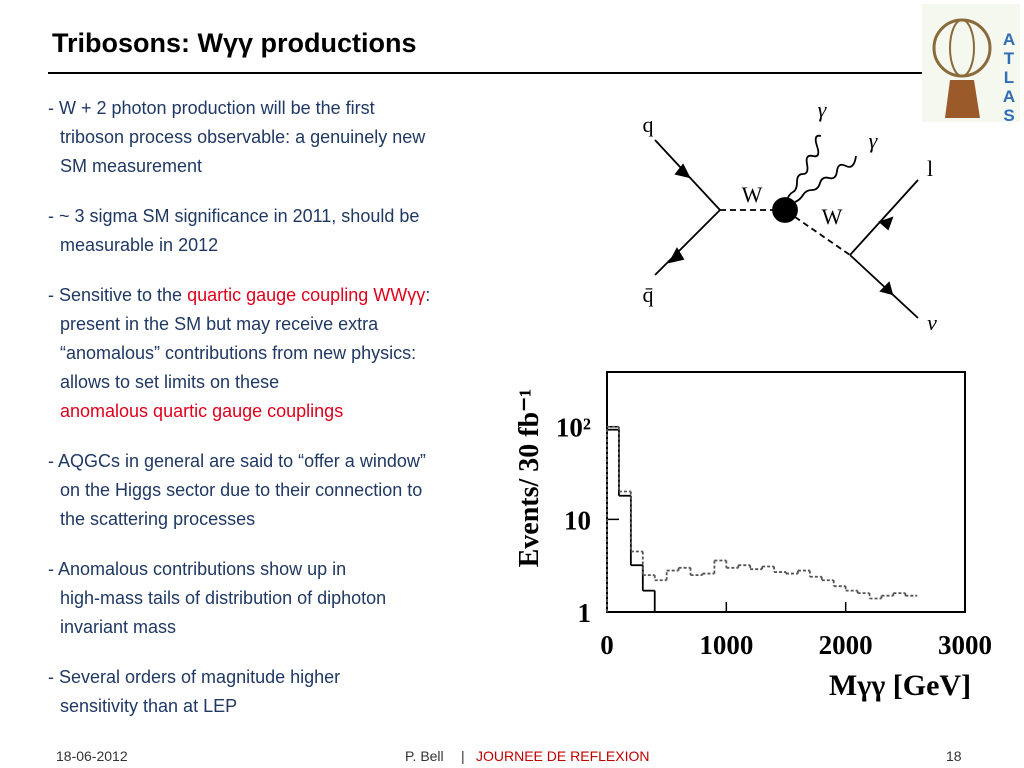 The width and height of the screenshot is (1024, 768). I want to click on logo-letter: S, so click(1008, 115).